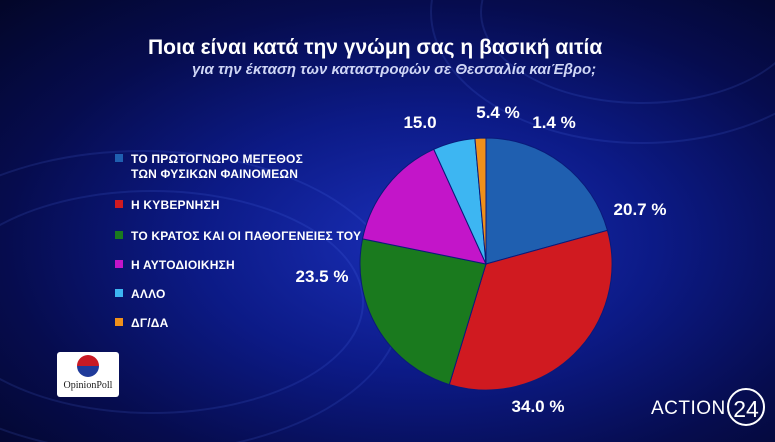 Image resolution: width=775 pixels, height=442 pixels. Describe the element at coordinates (88, 385) in the screenshot. I see `logo-text: OpinionPoll` at that location.